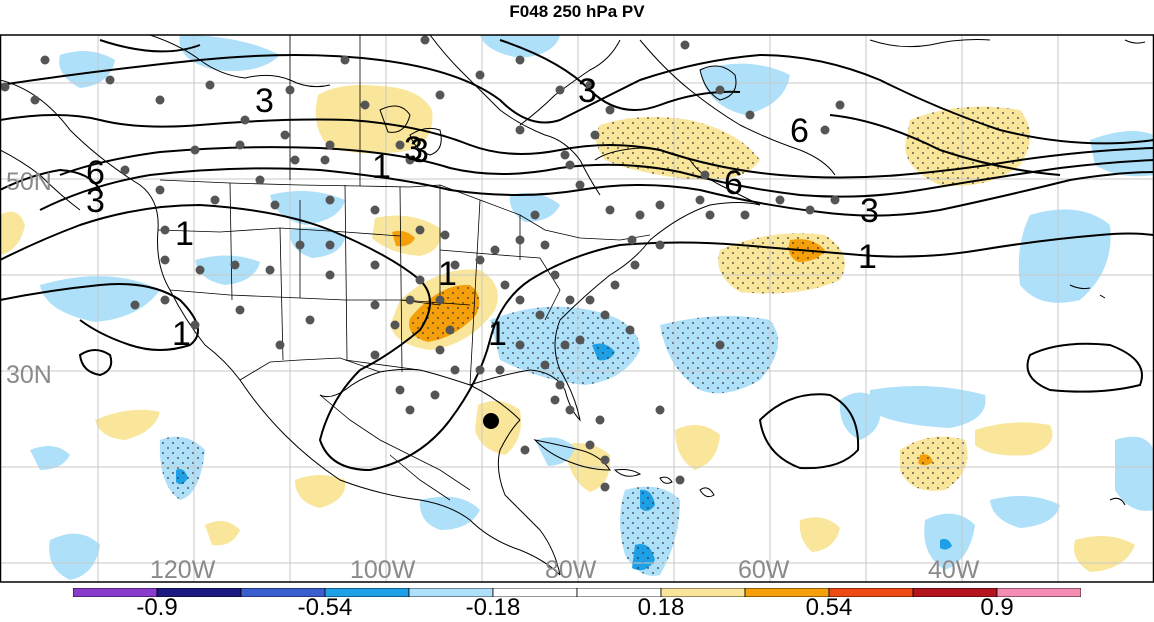  What do you see at coordinates (29, 375) in the screenshot?
I see `lat-label-30n: 30N` at bounding box center [29, 375].